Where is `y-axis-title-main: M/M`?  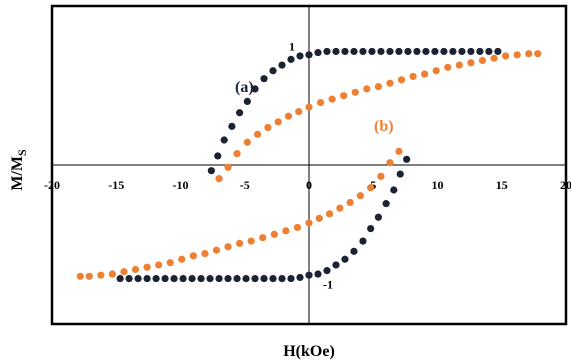
y-axis-title-main: M/M is located at coordinates (17, 173).